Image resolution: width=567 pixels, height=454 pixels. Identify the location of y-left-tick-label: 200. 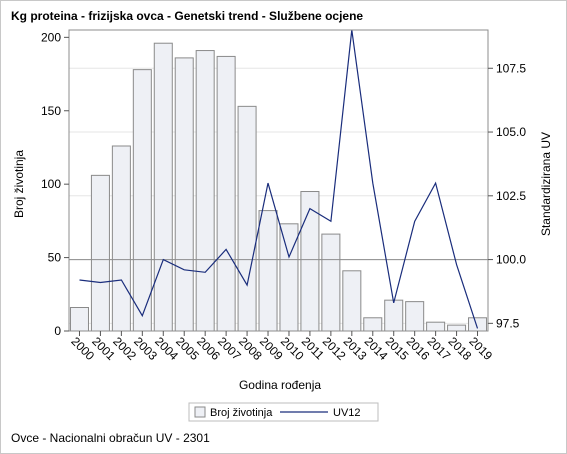
(51, 37).